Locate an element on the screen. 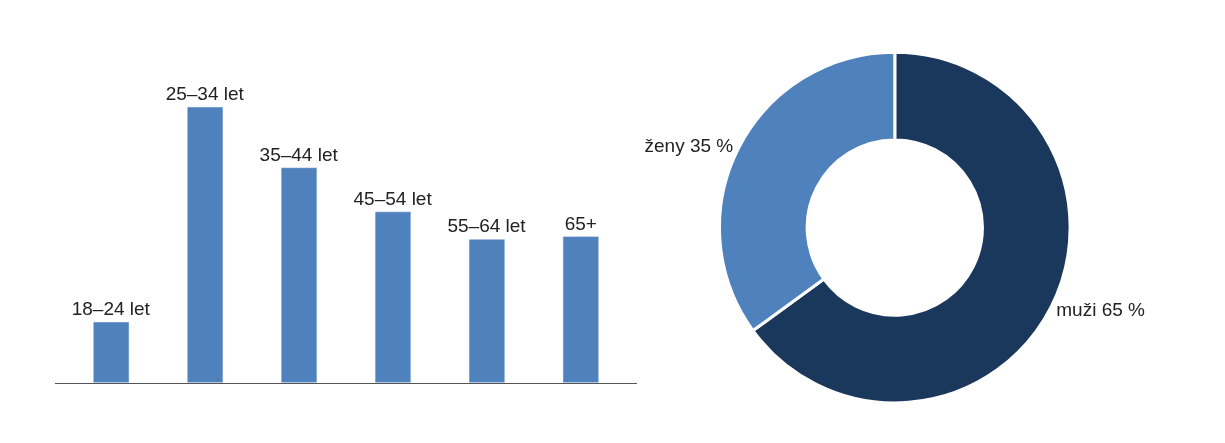 Image resolution: width=1225 pixels, height=443 pixels. category-label: 65+ is located at coordinates (580, 223).